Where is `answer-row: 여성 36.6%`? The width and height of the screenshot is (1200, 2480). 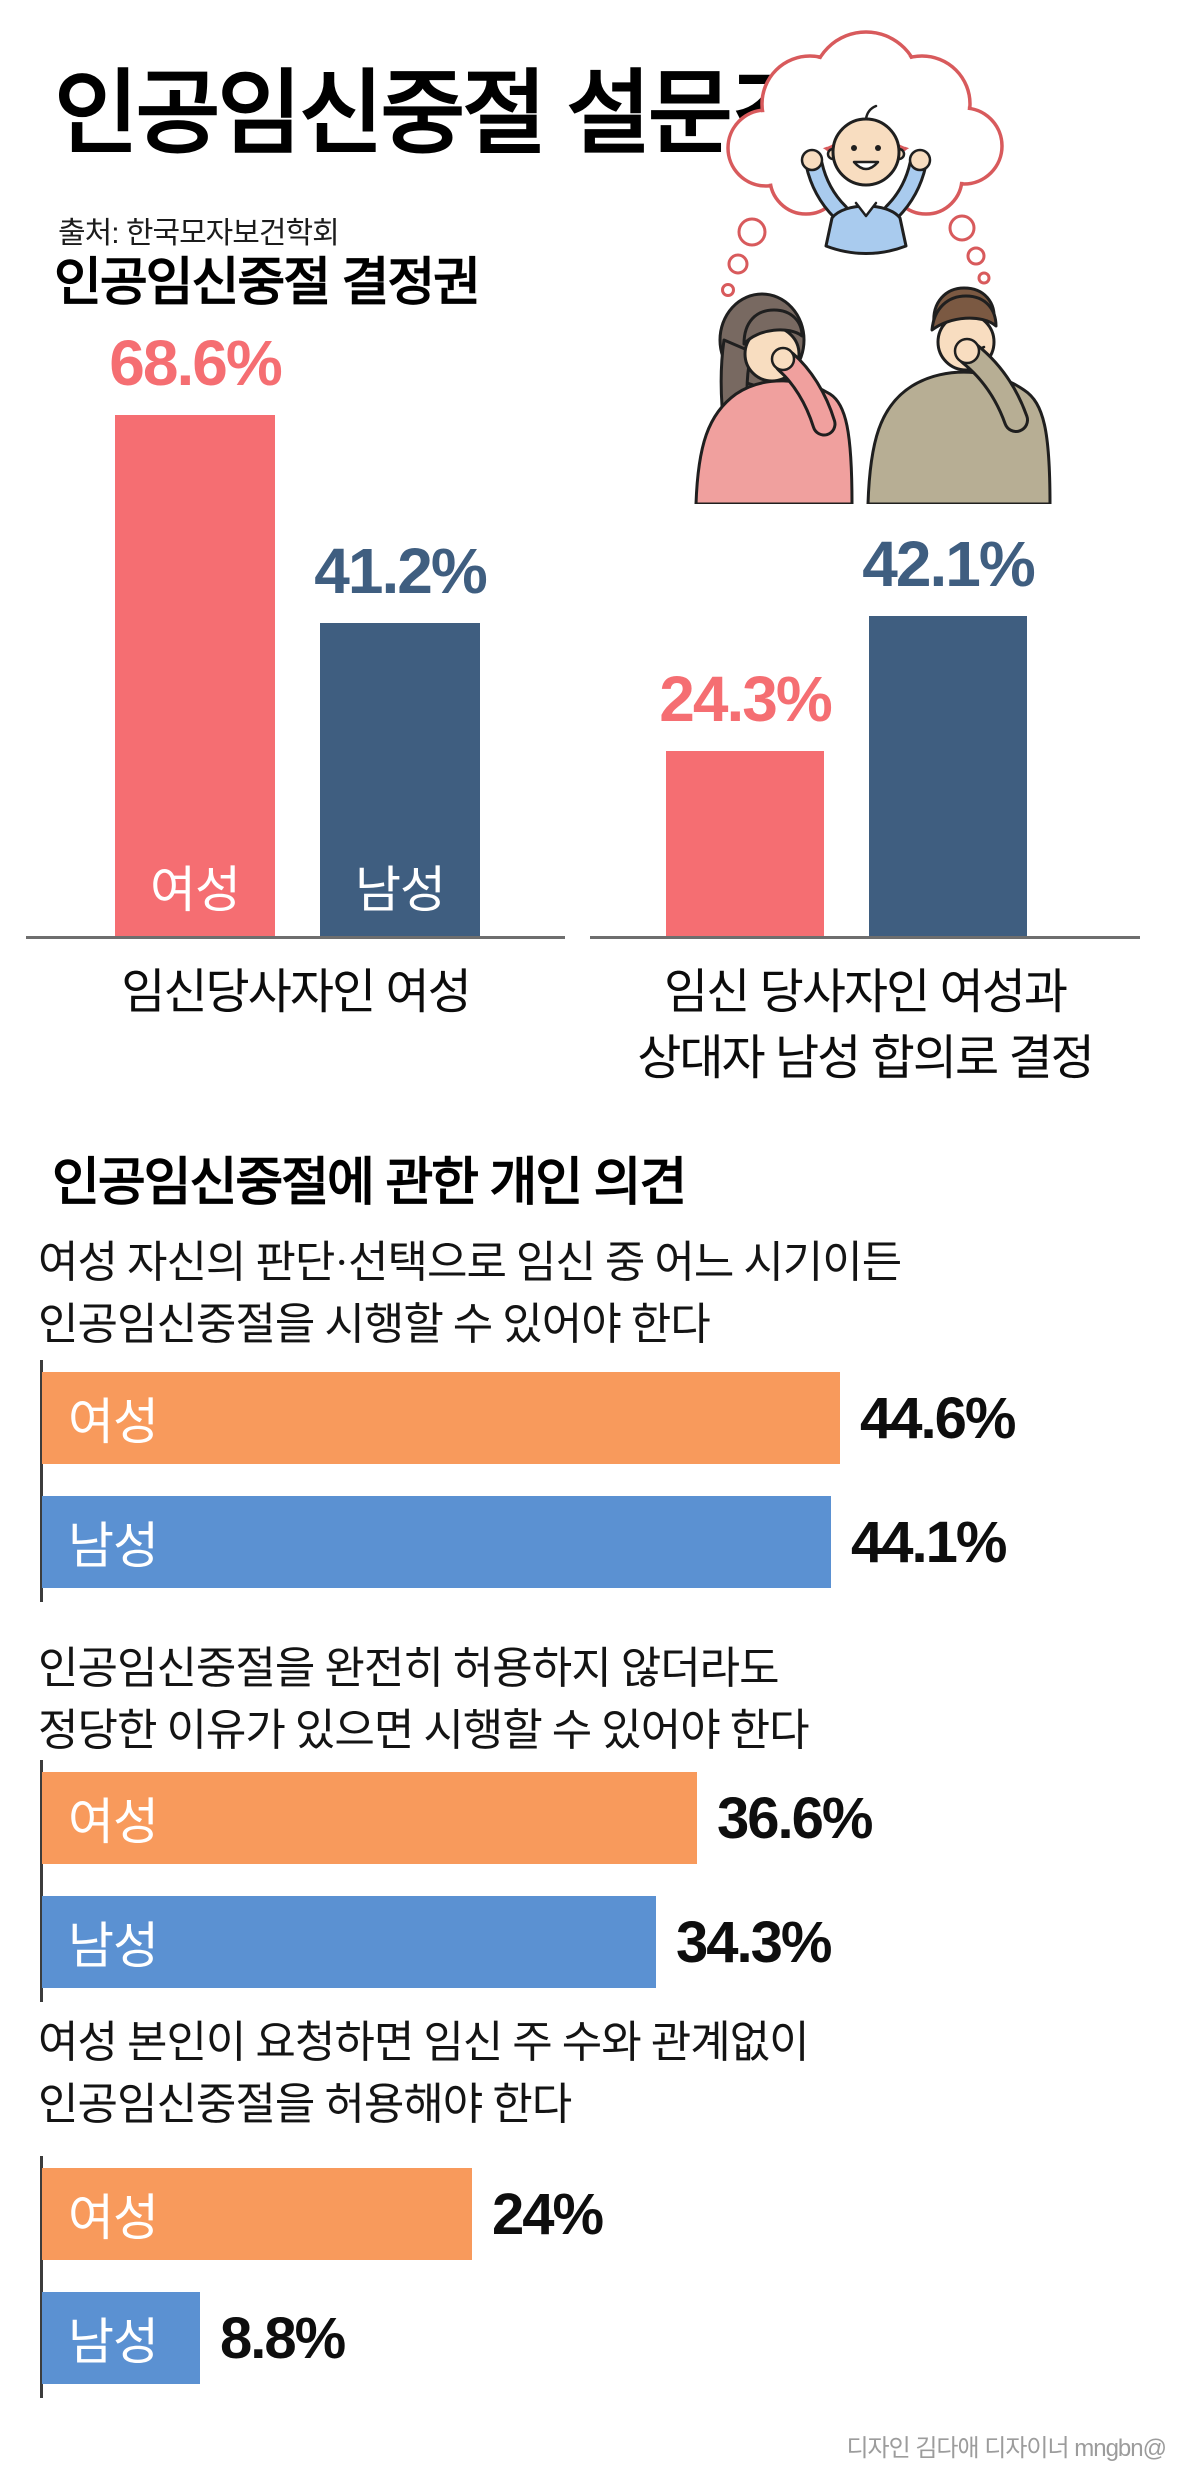
answer-row: 여성 36.6% is located at coordinates (457, 1818).